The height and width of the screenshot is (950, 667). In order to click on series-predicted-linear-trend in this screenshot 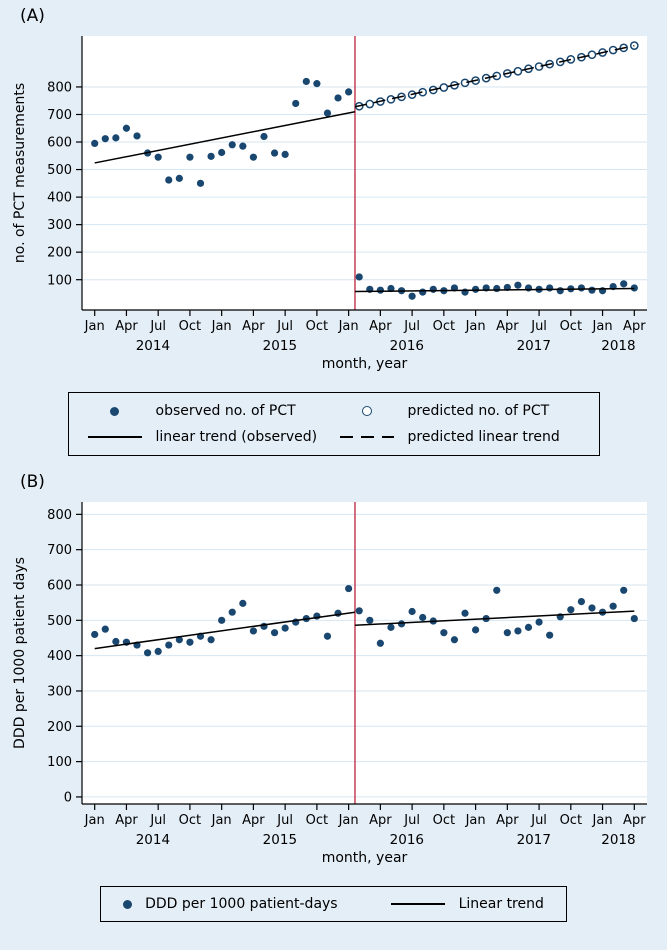, I will do `click(494, 76)`.